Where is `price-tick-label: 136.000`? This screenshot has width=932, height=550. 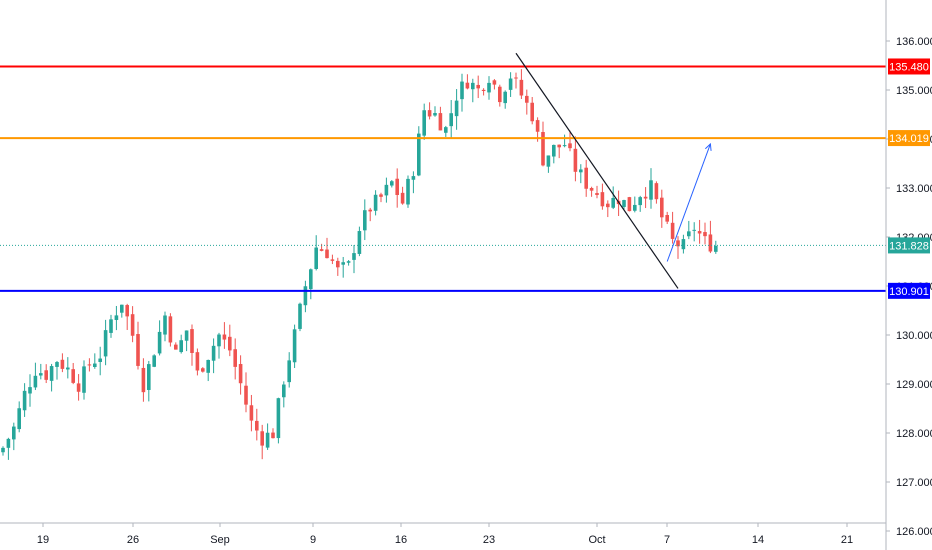
price-tick-label: 136.000 is located at coordinates (914, 42).